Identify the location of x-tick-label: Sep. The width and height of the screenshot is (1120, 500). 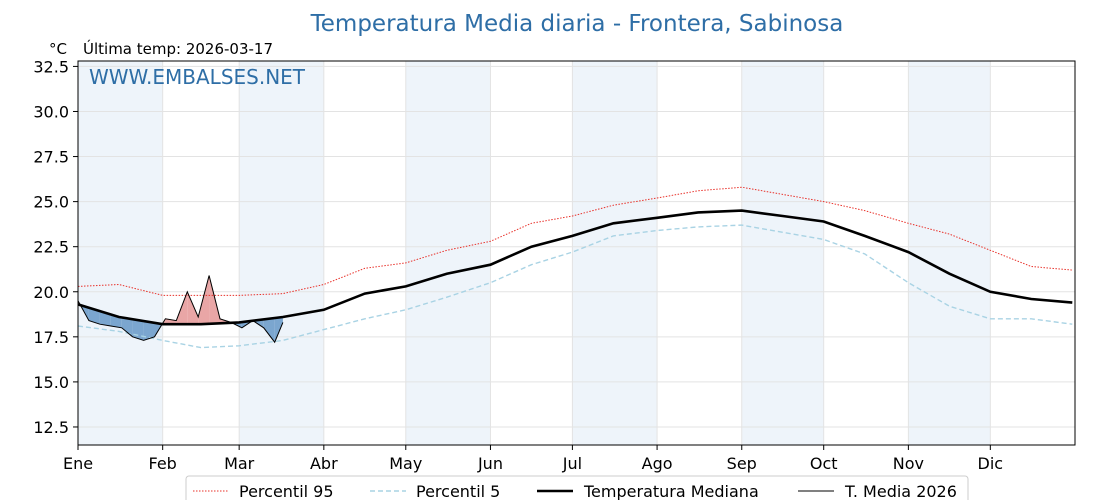
(742, 463).